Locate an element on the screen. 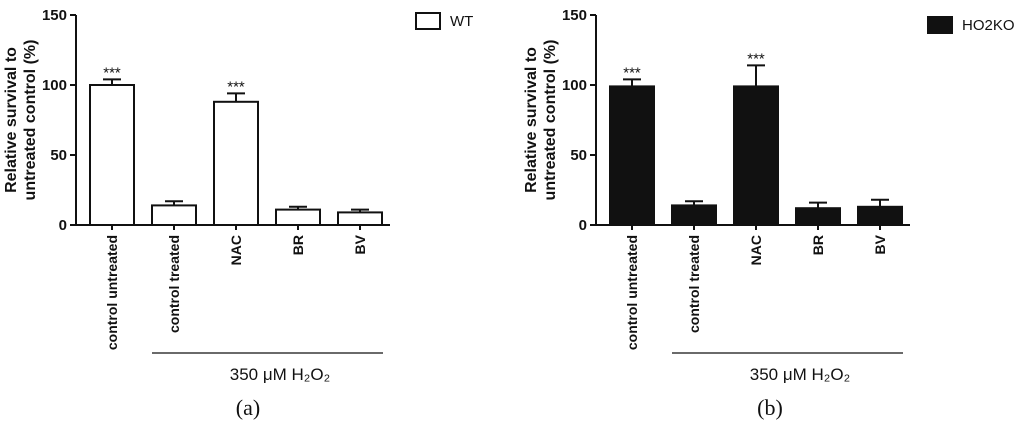 This screenshot has height=425, width=1024. legend-label: HO2KO is located at coordinates (988, 25).